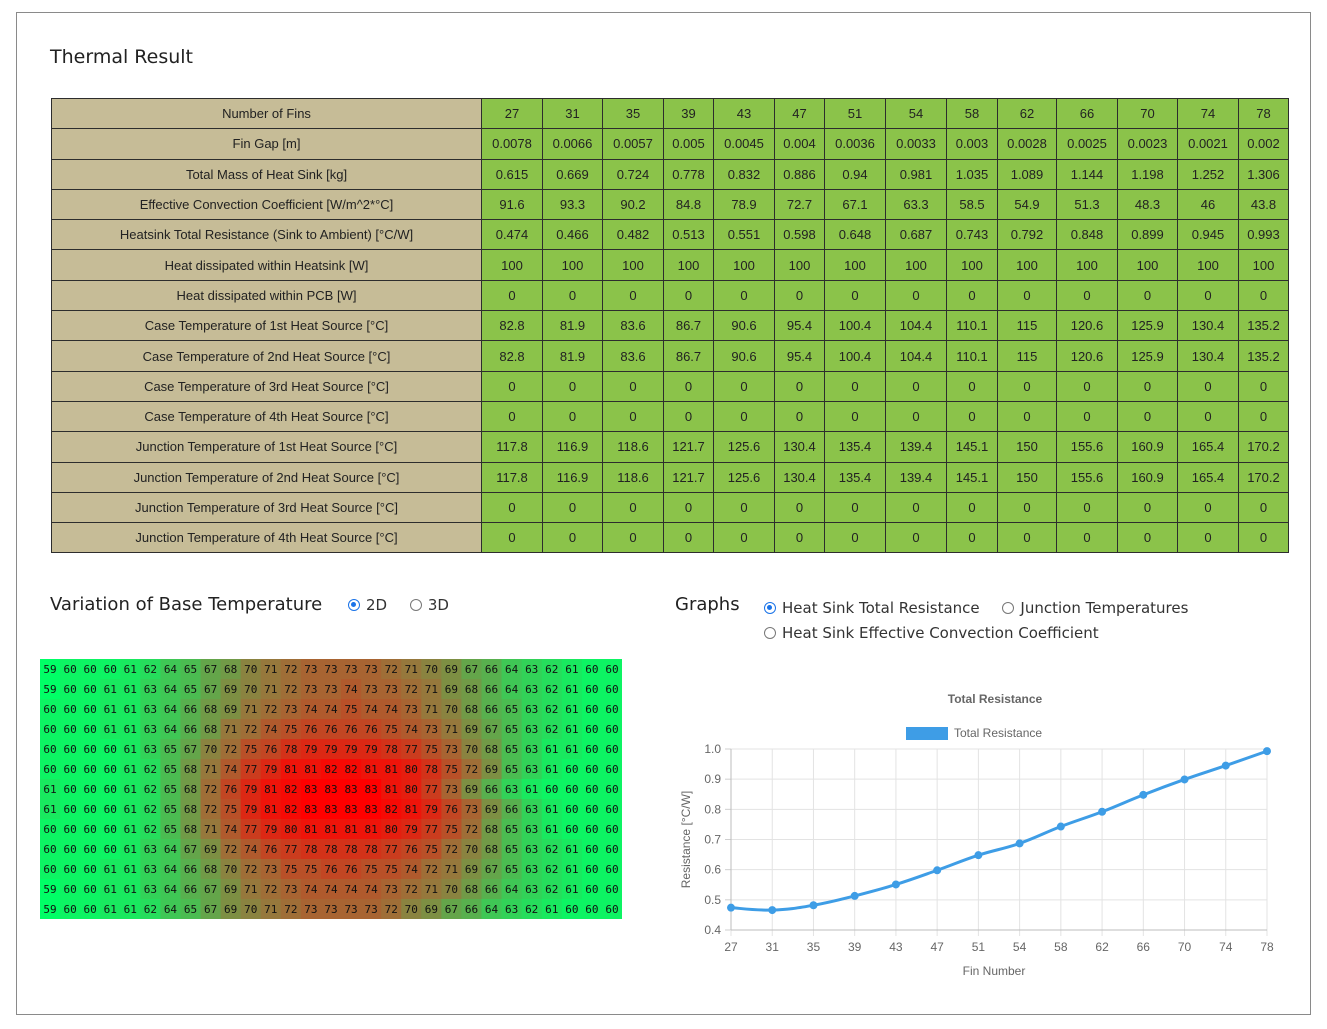  I want to click on radio-total-resistance: Heat Sink Total Resistance, so click(872, 608).